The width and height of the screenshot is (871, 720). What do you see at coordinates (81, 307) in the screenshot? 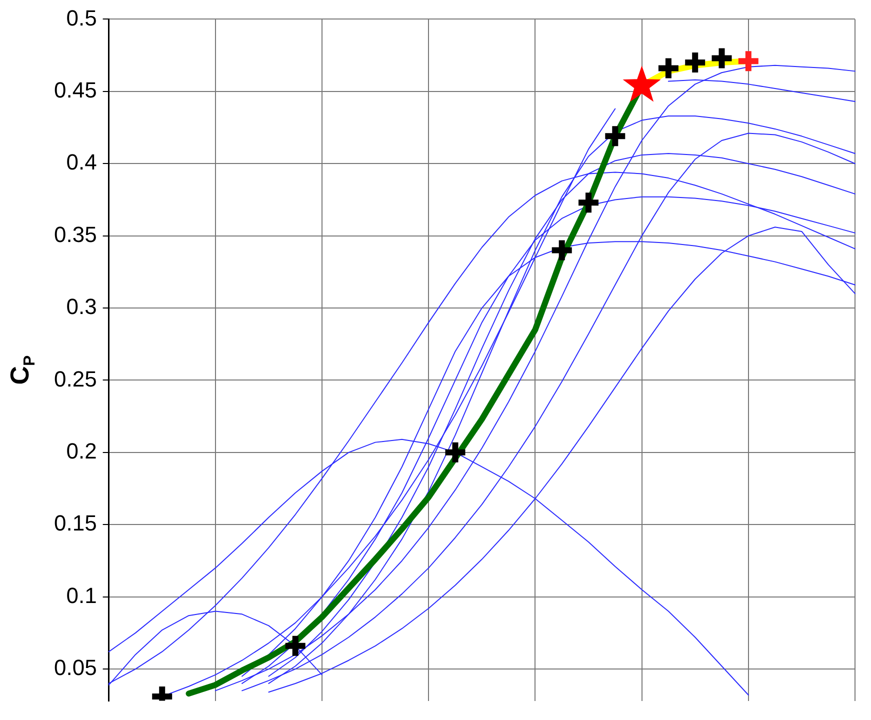
I see `y-tick-label: 0.3` at bounding box center [81, 307].